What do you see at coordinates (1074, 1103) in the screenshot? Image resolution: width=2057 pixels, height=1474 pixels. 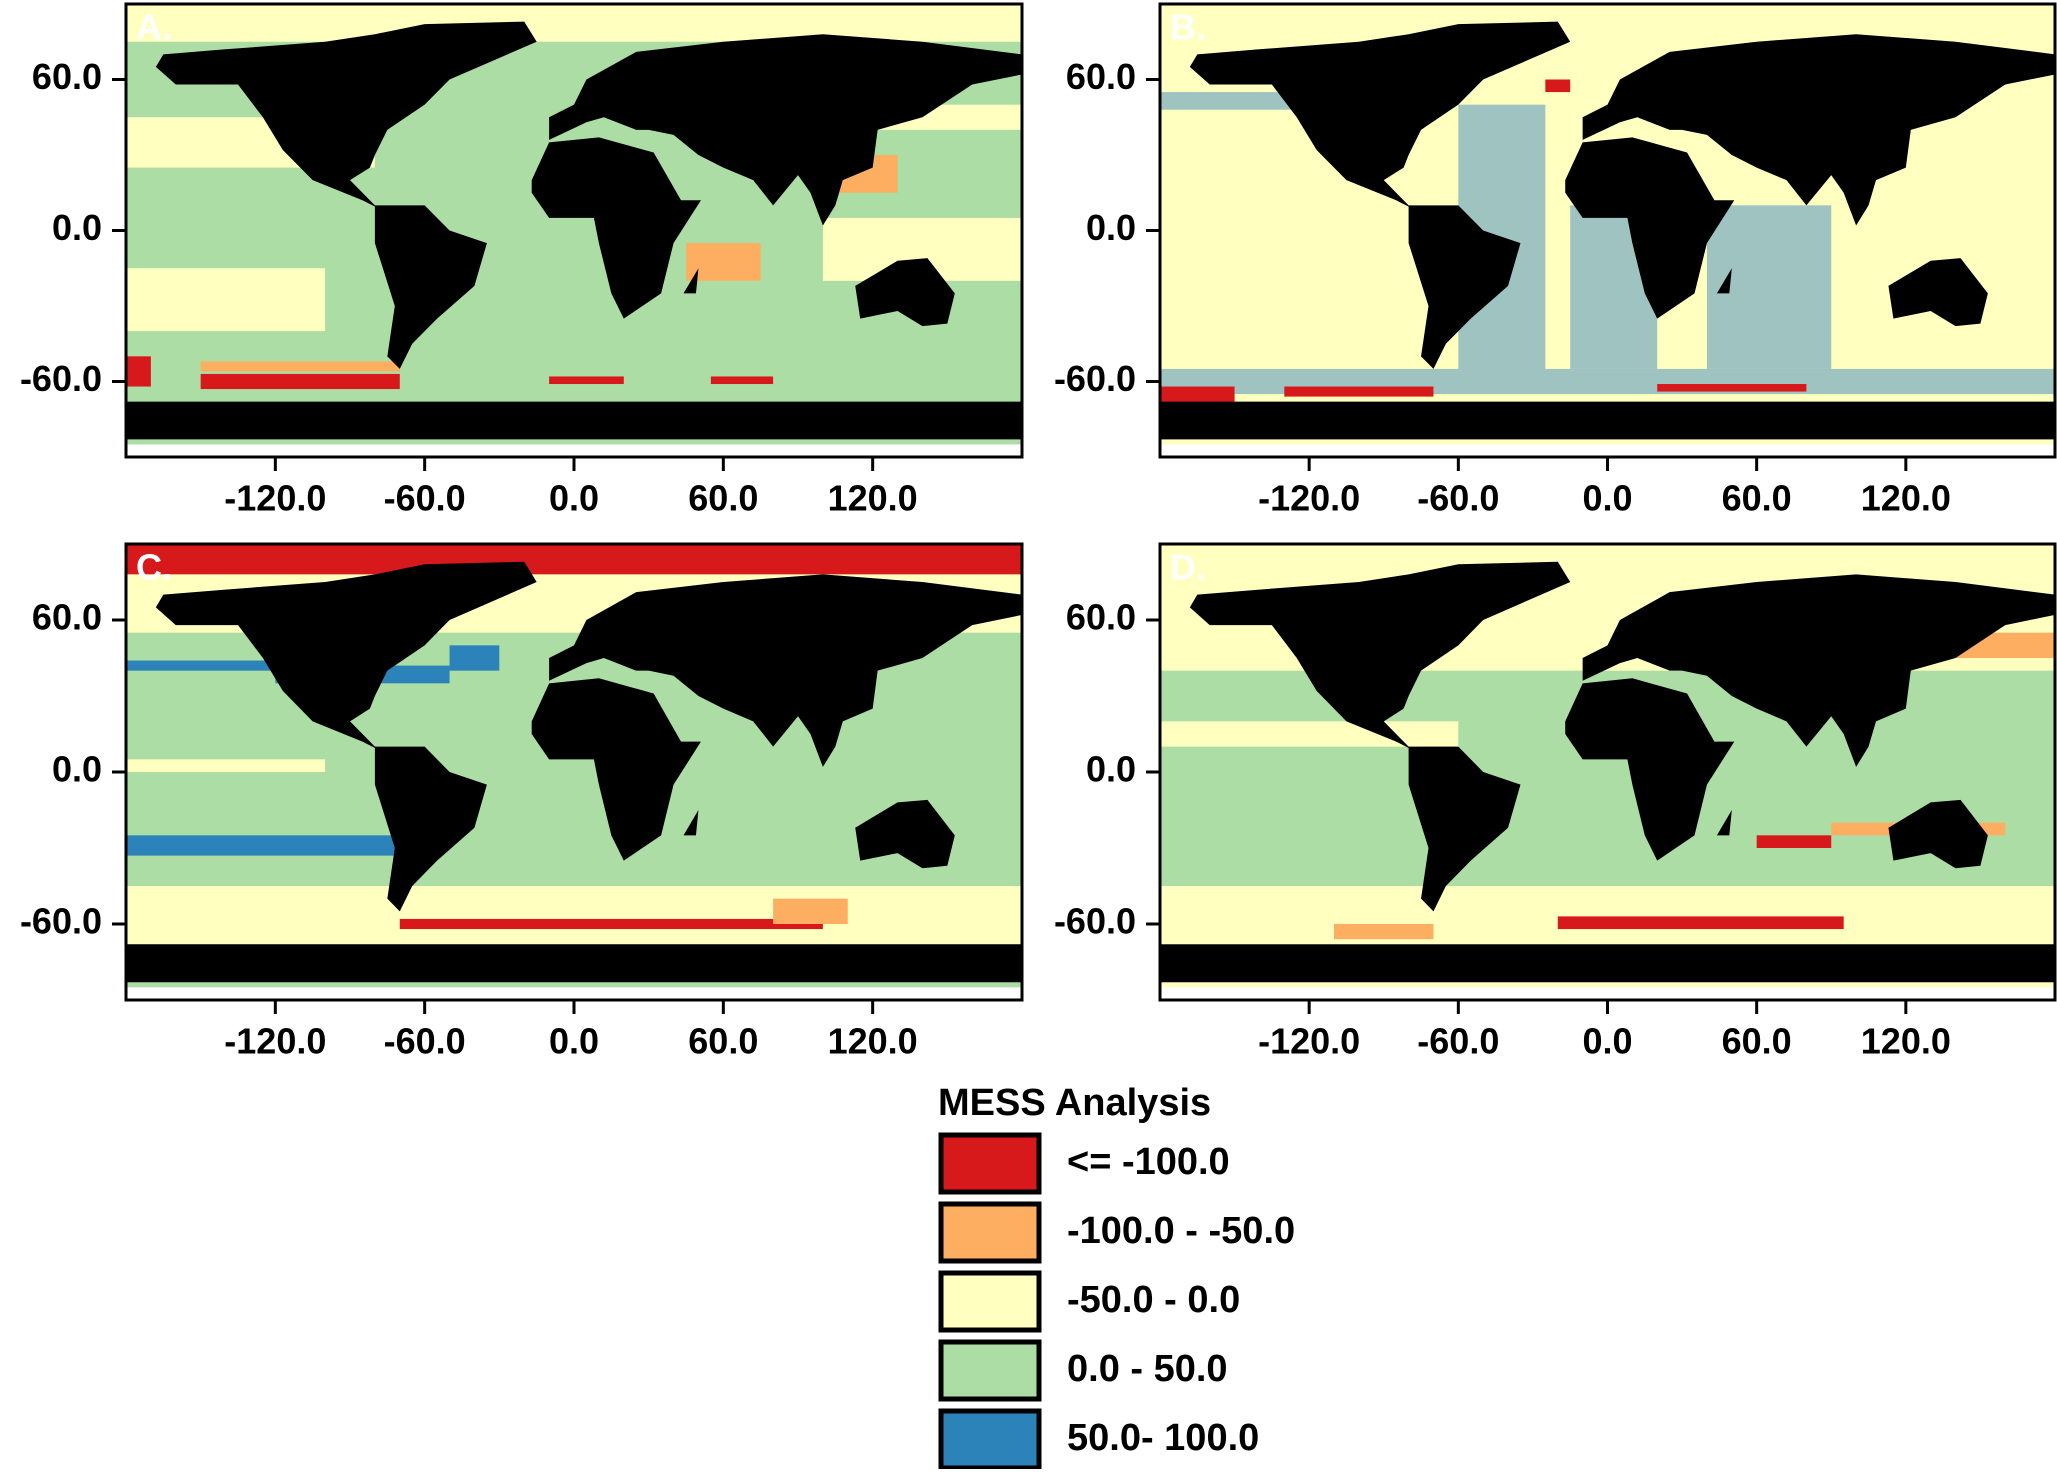 I see `legend-title: MESS Analysis` at bounding box center [1074, 1103].